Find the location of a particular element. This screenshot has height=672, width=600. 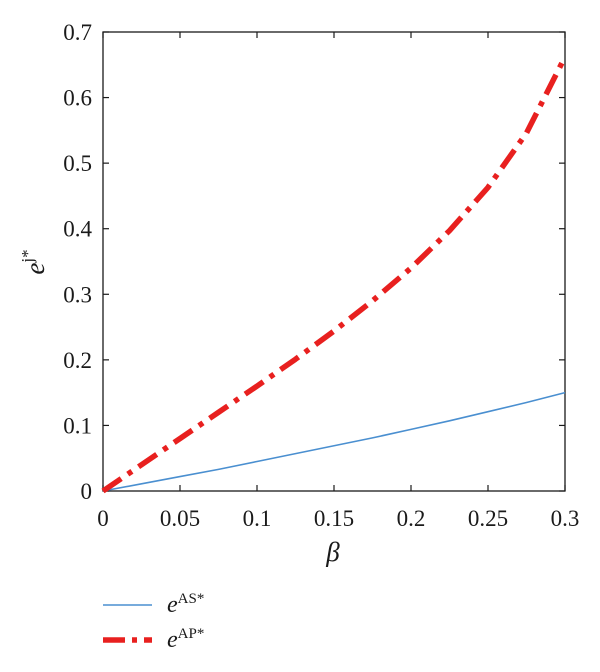

y-axis-label-sup: j* is located at coordinates (27, 256).